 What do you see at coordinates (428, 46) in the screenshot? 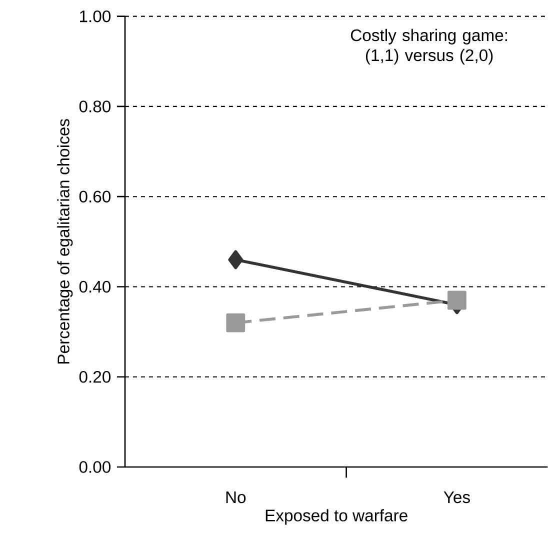
I see `annotation: Costly sharing game: (1,1) versus (2,0)` at bounding box center [428, 46].